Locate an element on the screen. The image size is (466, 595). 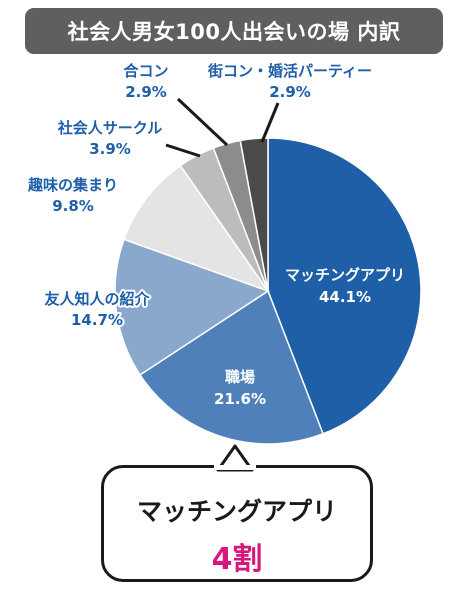
chart-title: 社会人男女100人出会いの場 内訳 is located at coordinates (234, 32).